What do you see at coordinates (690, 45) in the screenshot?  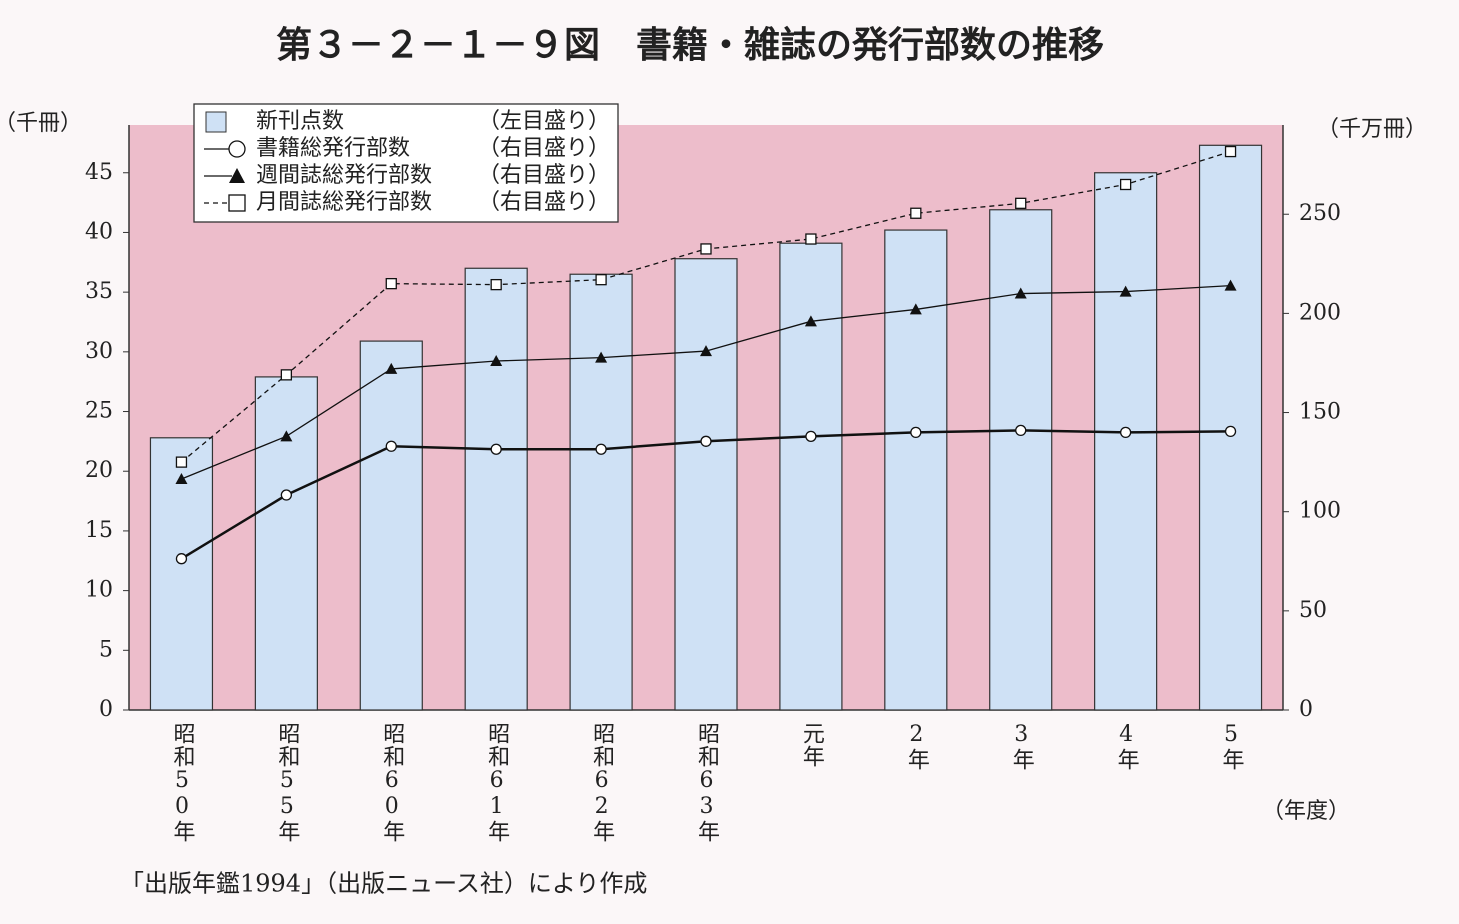 I see `chart-title: 第３－２－１－９図 書籍・雑誌の発行部数の推移` at bounding box center [690, 45].